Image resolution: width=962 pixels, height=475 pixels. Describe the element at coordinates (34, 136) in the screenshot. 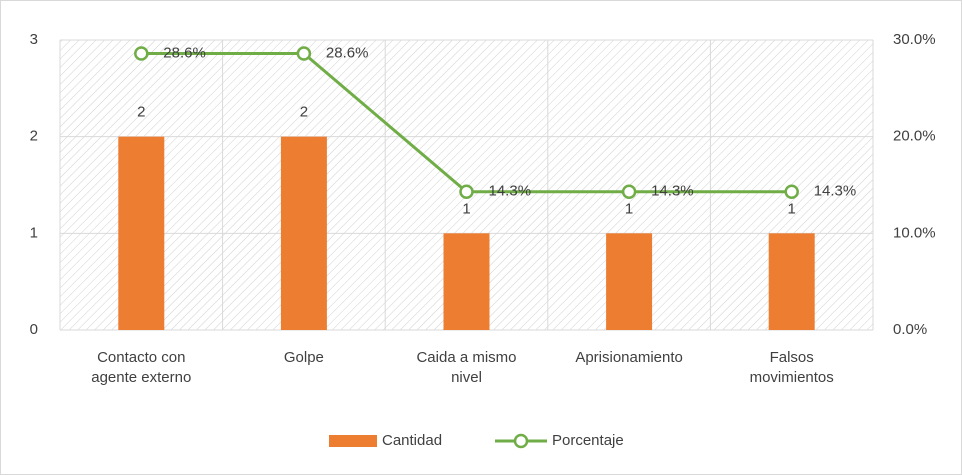

I see `y-tick-label: 2` at that location.